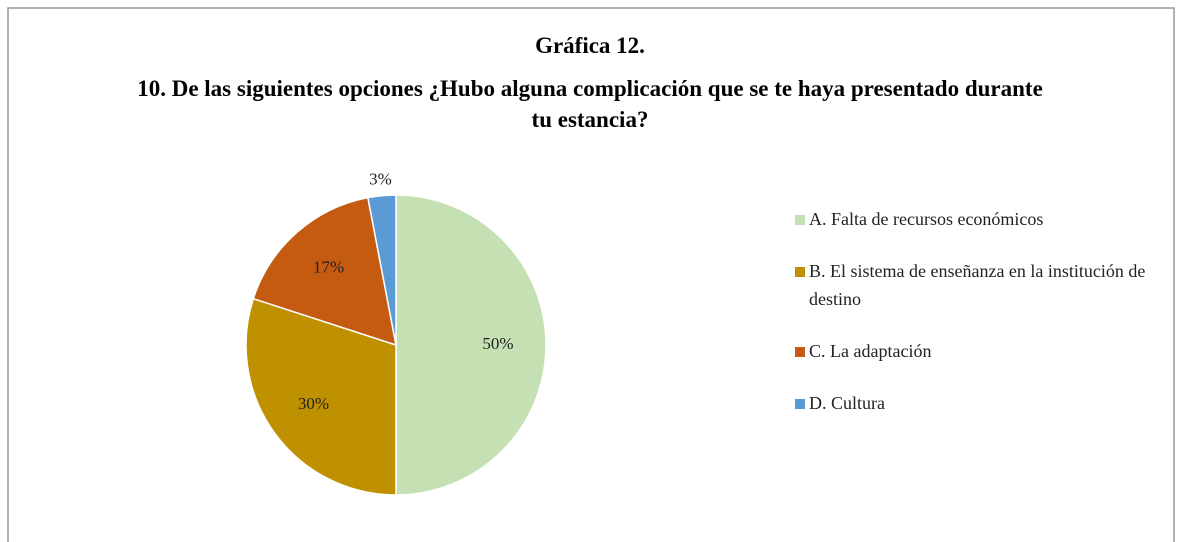  I want to click on data-label: 17%, so click(328, 266).